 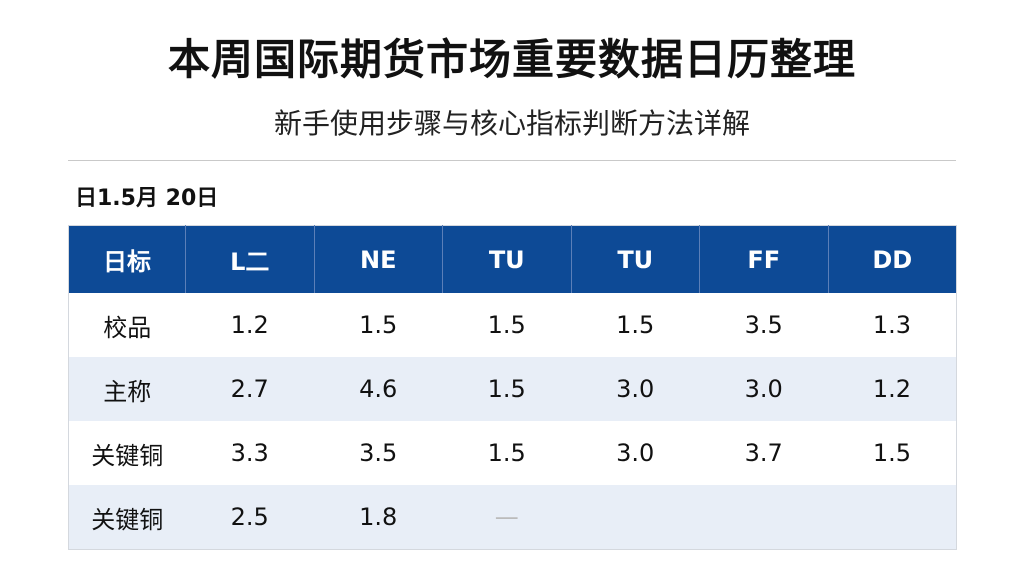 What do you see at coordinates (249, 389) in the screenshot?
I see `cell: 2.7` at bounding box center [249, 389].